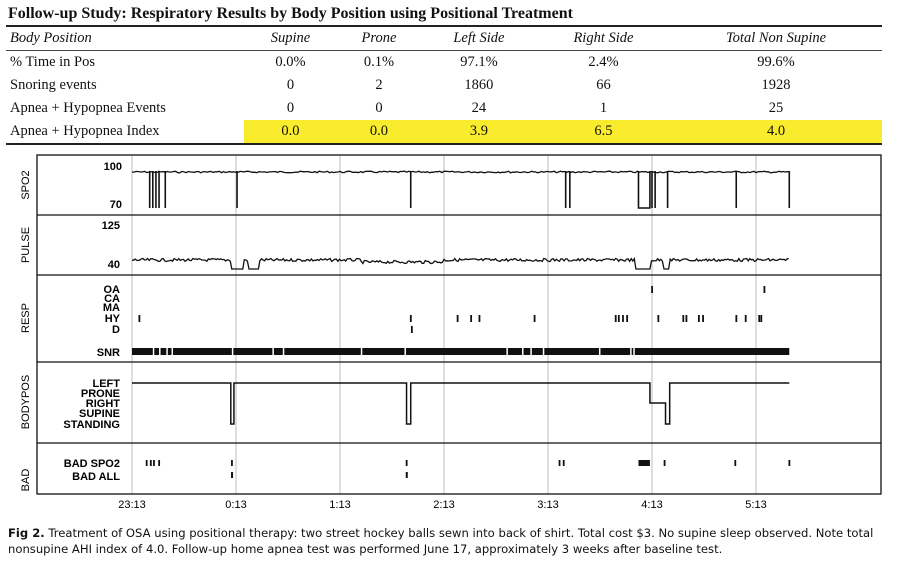 This screenshot has height=567, width=899. Describe the element at coordinates (776, 132) in the screenshot. I see `cell: 4.0` at that location.